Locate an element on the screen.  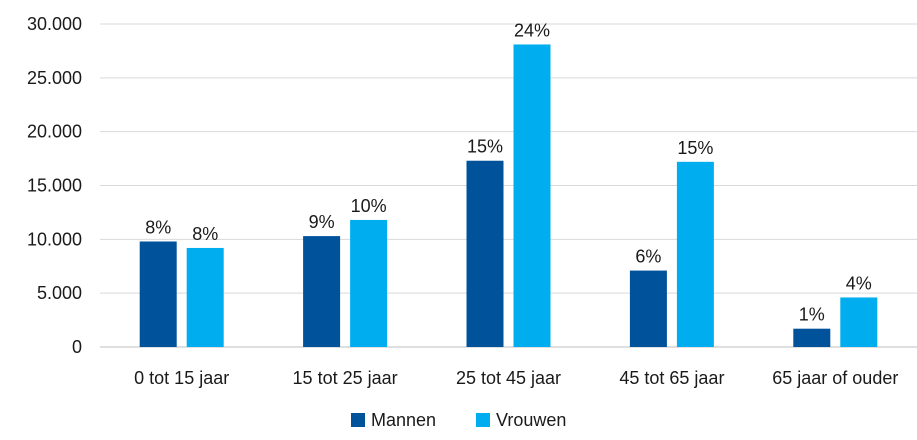
y-axis: 0 5.000 10.000 15.000 20.000 25.000 30.000 is located at coordinates (54, 185).